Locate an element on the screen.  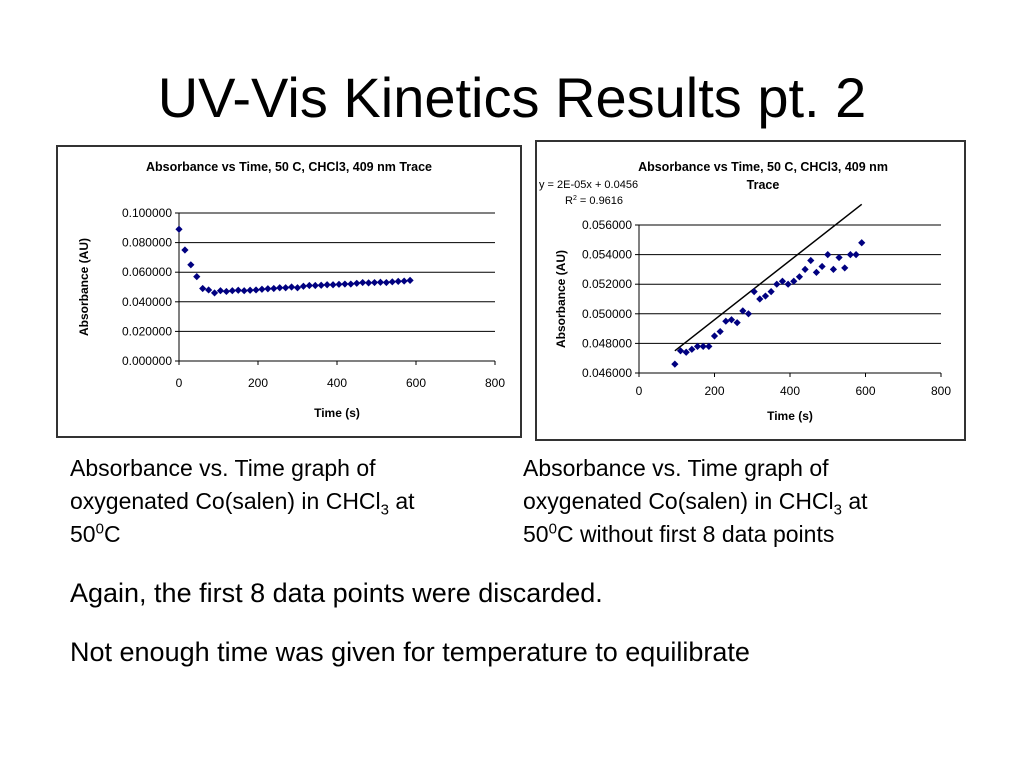
chart-2-trendline-r2: R2 = 0.9616 is located at coordinates (594, 201).